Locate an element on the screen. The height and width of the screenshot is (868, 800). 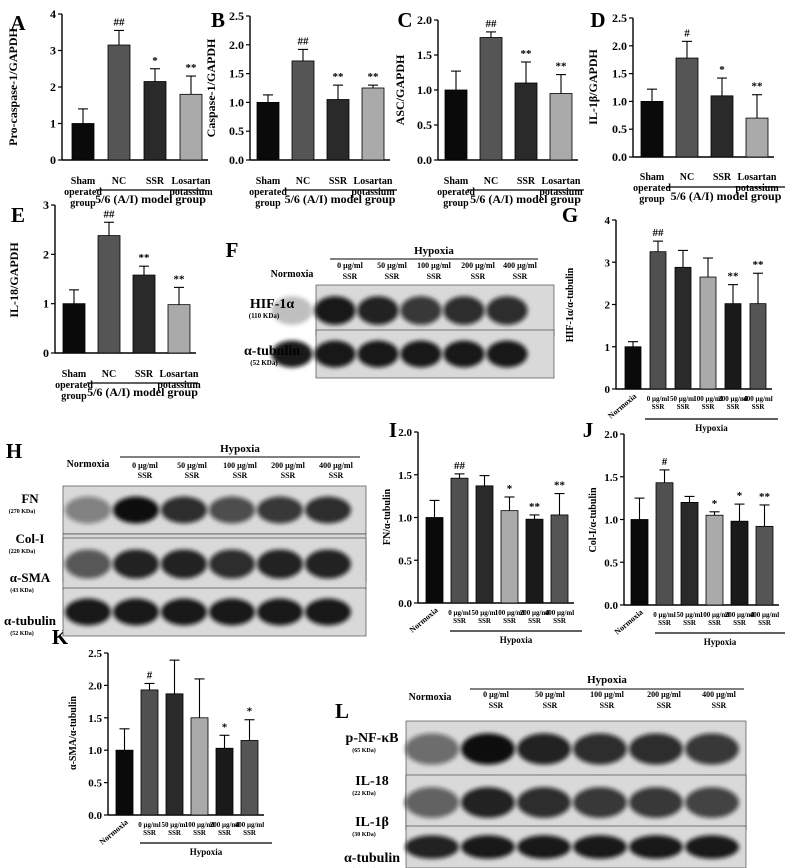
panel-l-letter: L is located at coordinates (342, 711).